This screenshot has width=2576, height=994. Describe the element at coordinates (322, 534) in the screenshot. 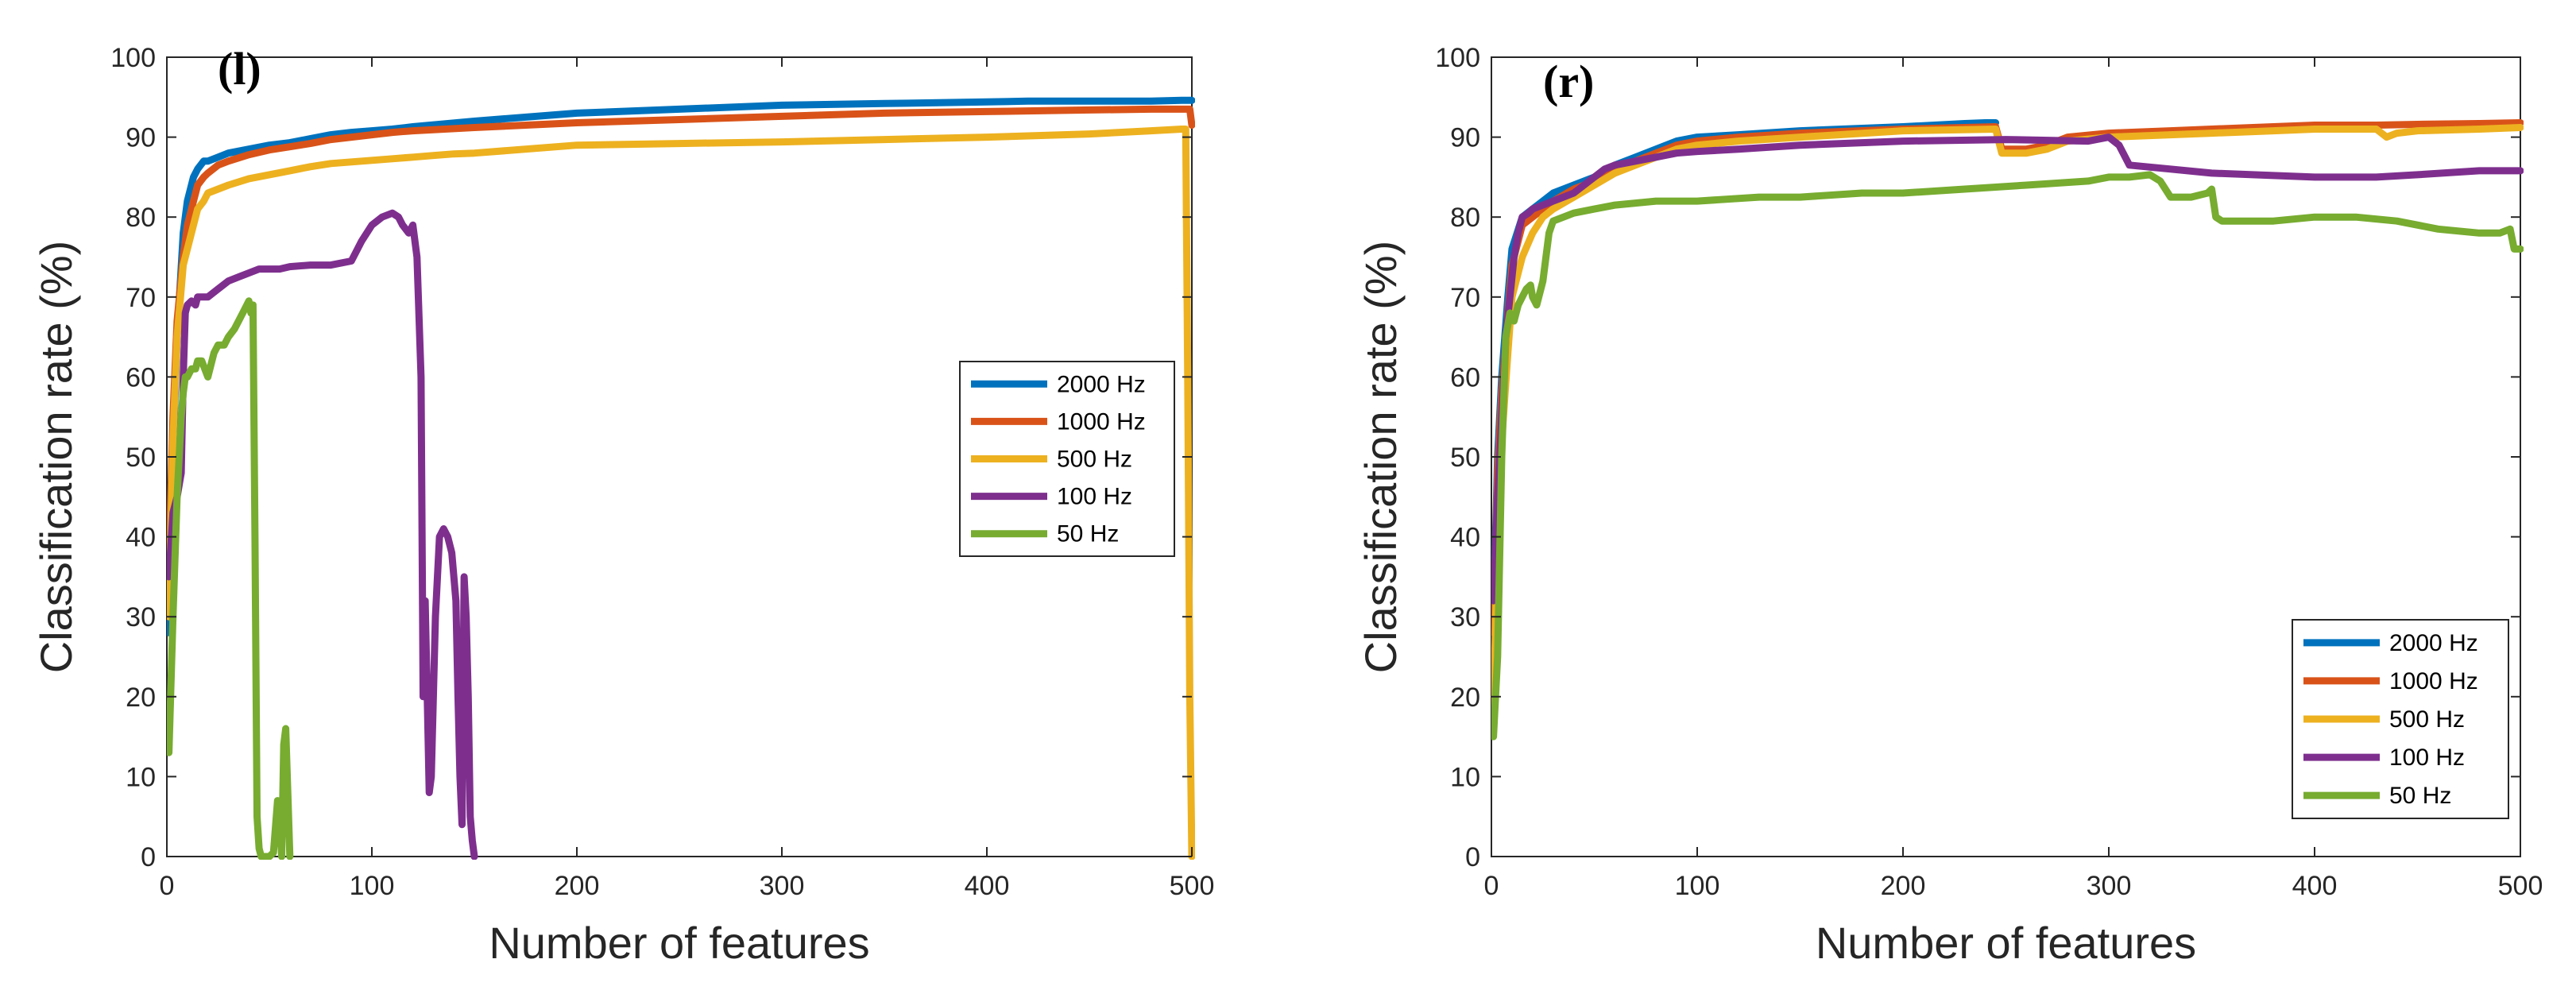

I see `series-line-100-hz` at that location.